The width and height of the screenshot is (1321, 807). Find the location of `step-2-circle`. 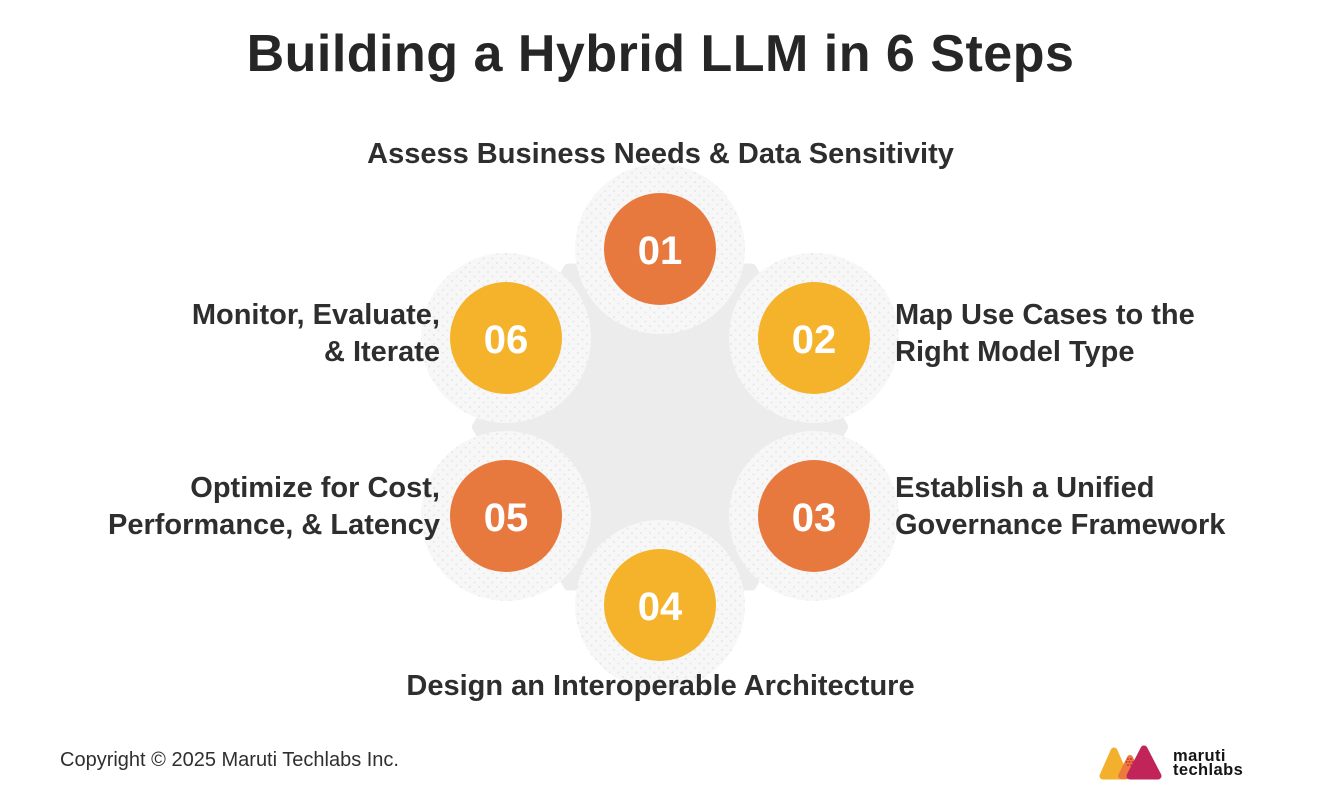

step-2-circle is located at coordinates (814, 338).